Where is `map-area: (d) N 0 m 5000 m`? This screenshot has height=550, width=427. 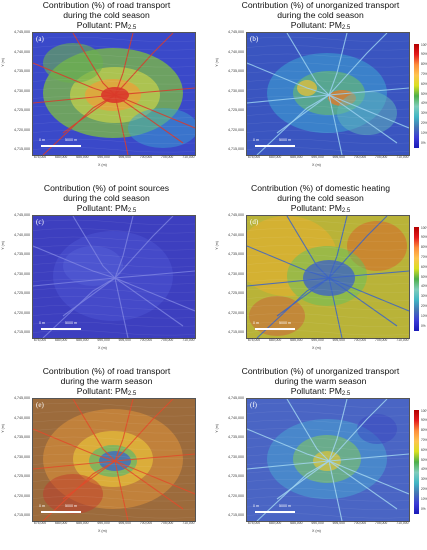 map-area: (d) N 0 m 5000 m is located at coordinates (328, 277).